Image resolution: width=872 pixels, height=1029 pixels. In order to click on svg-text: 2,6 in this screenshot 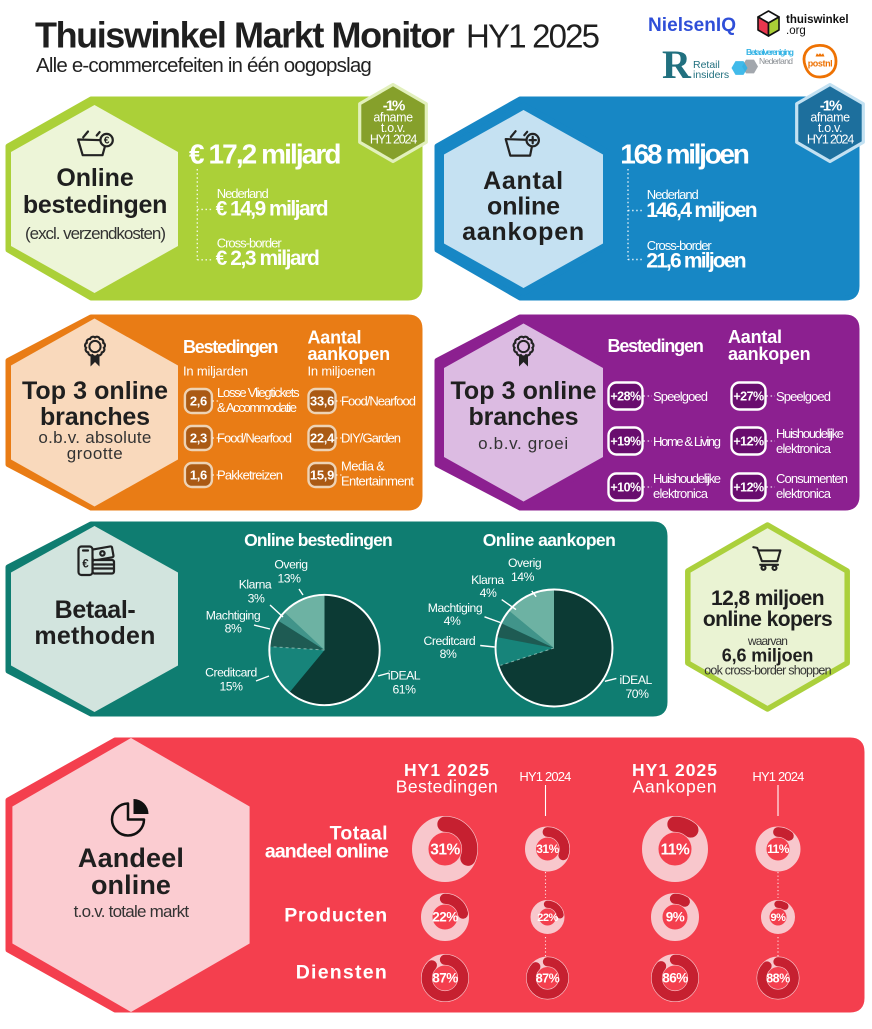, I will do `click(198, 401)`.